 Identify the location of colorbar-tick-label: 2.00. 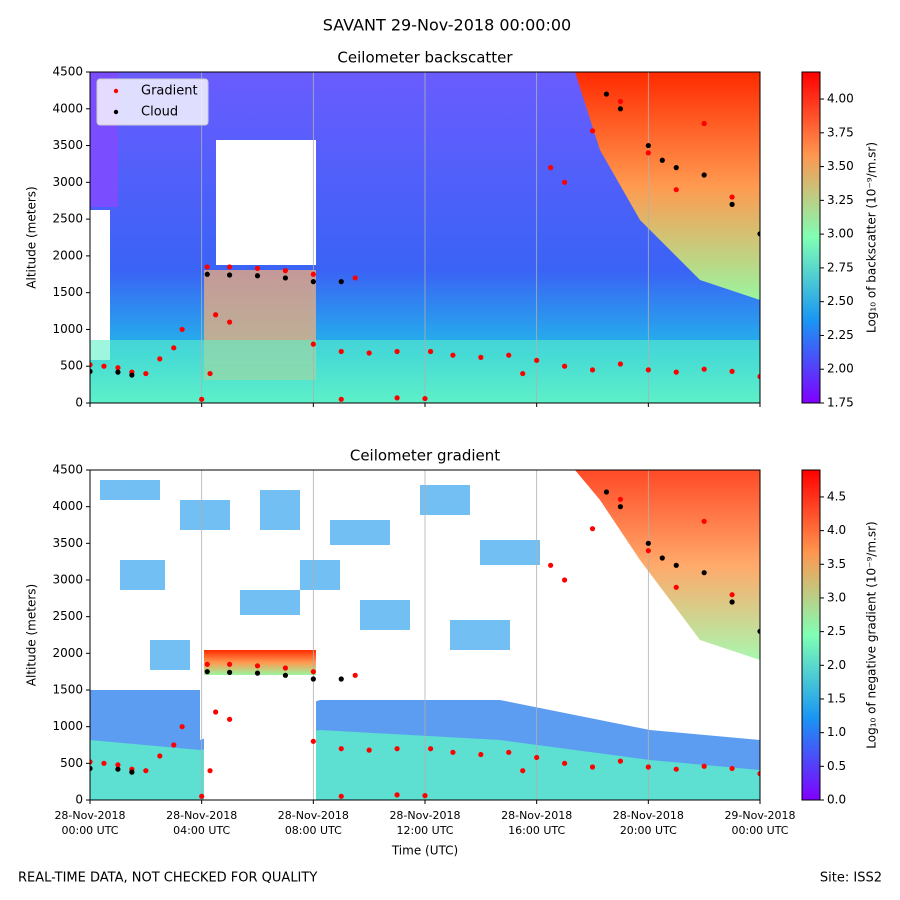
(840, 369).